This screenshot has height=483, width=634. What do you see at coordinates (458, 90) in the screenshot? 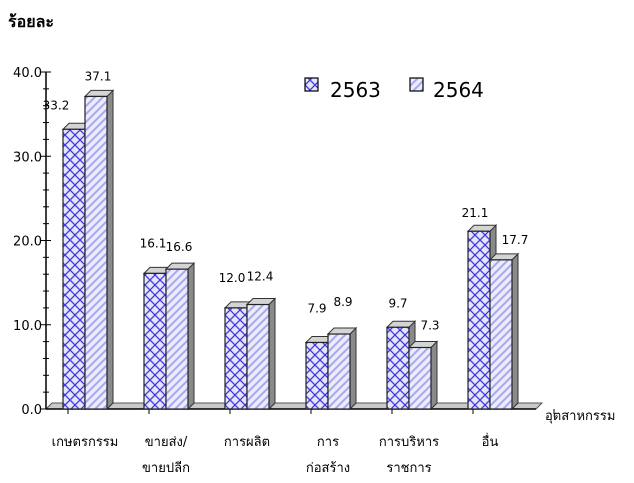
I see `legend-label-2564: 2564` at bounding box center [458, 90].